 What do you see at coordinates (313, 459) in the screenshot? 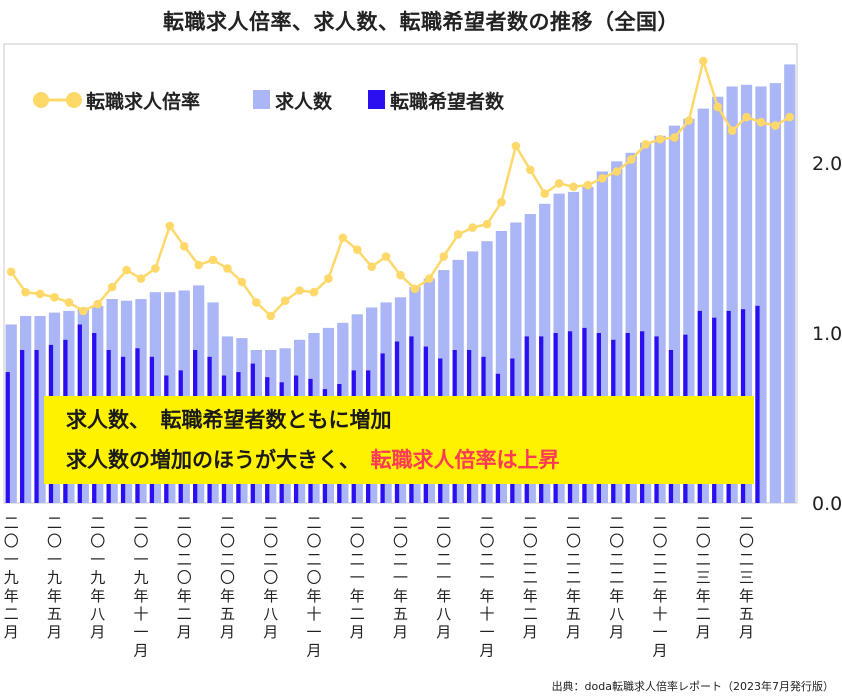
I see `callout-line-2: 求人数の増加のほうが大きく、 転職求人倍率は上昇` at bounding box center [313, 459].